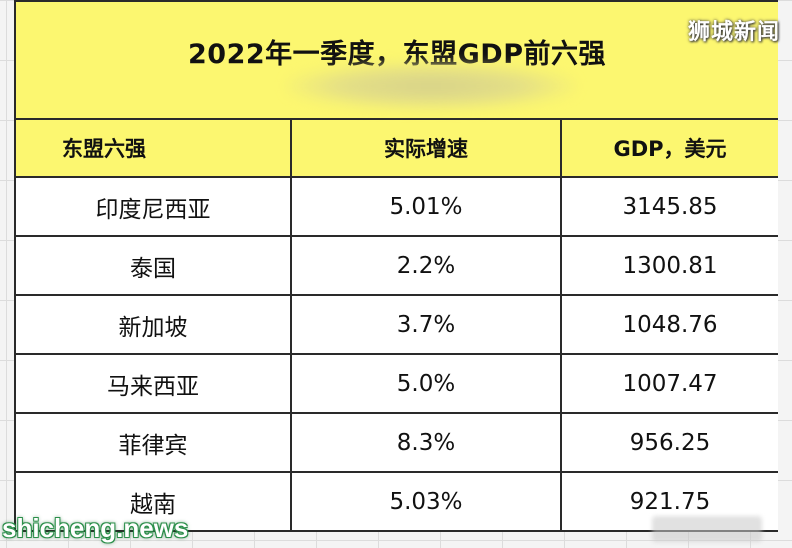 Image resolution: width=792 pixels, height=548 pixels. What do you see at coordinates (668, 324) in the screenshot?
I see `cell-gdp: 1048.76` at bounding box center [668, 324].